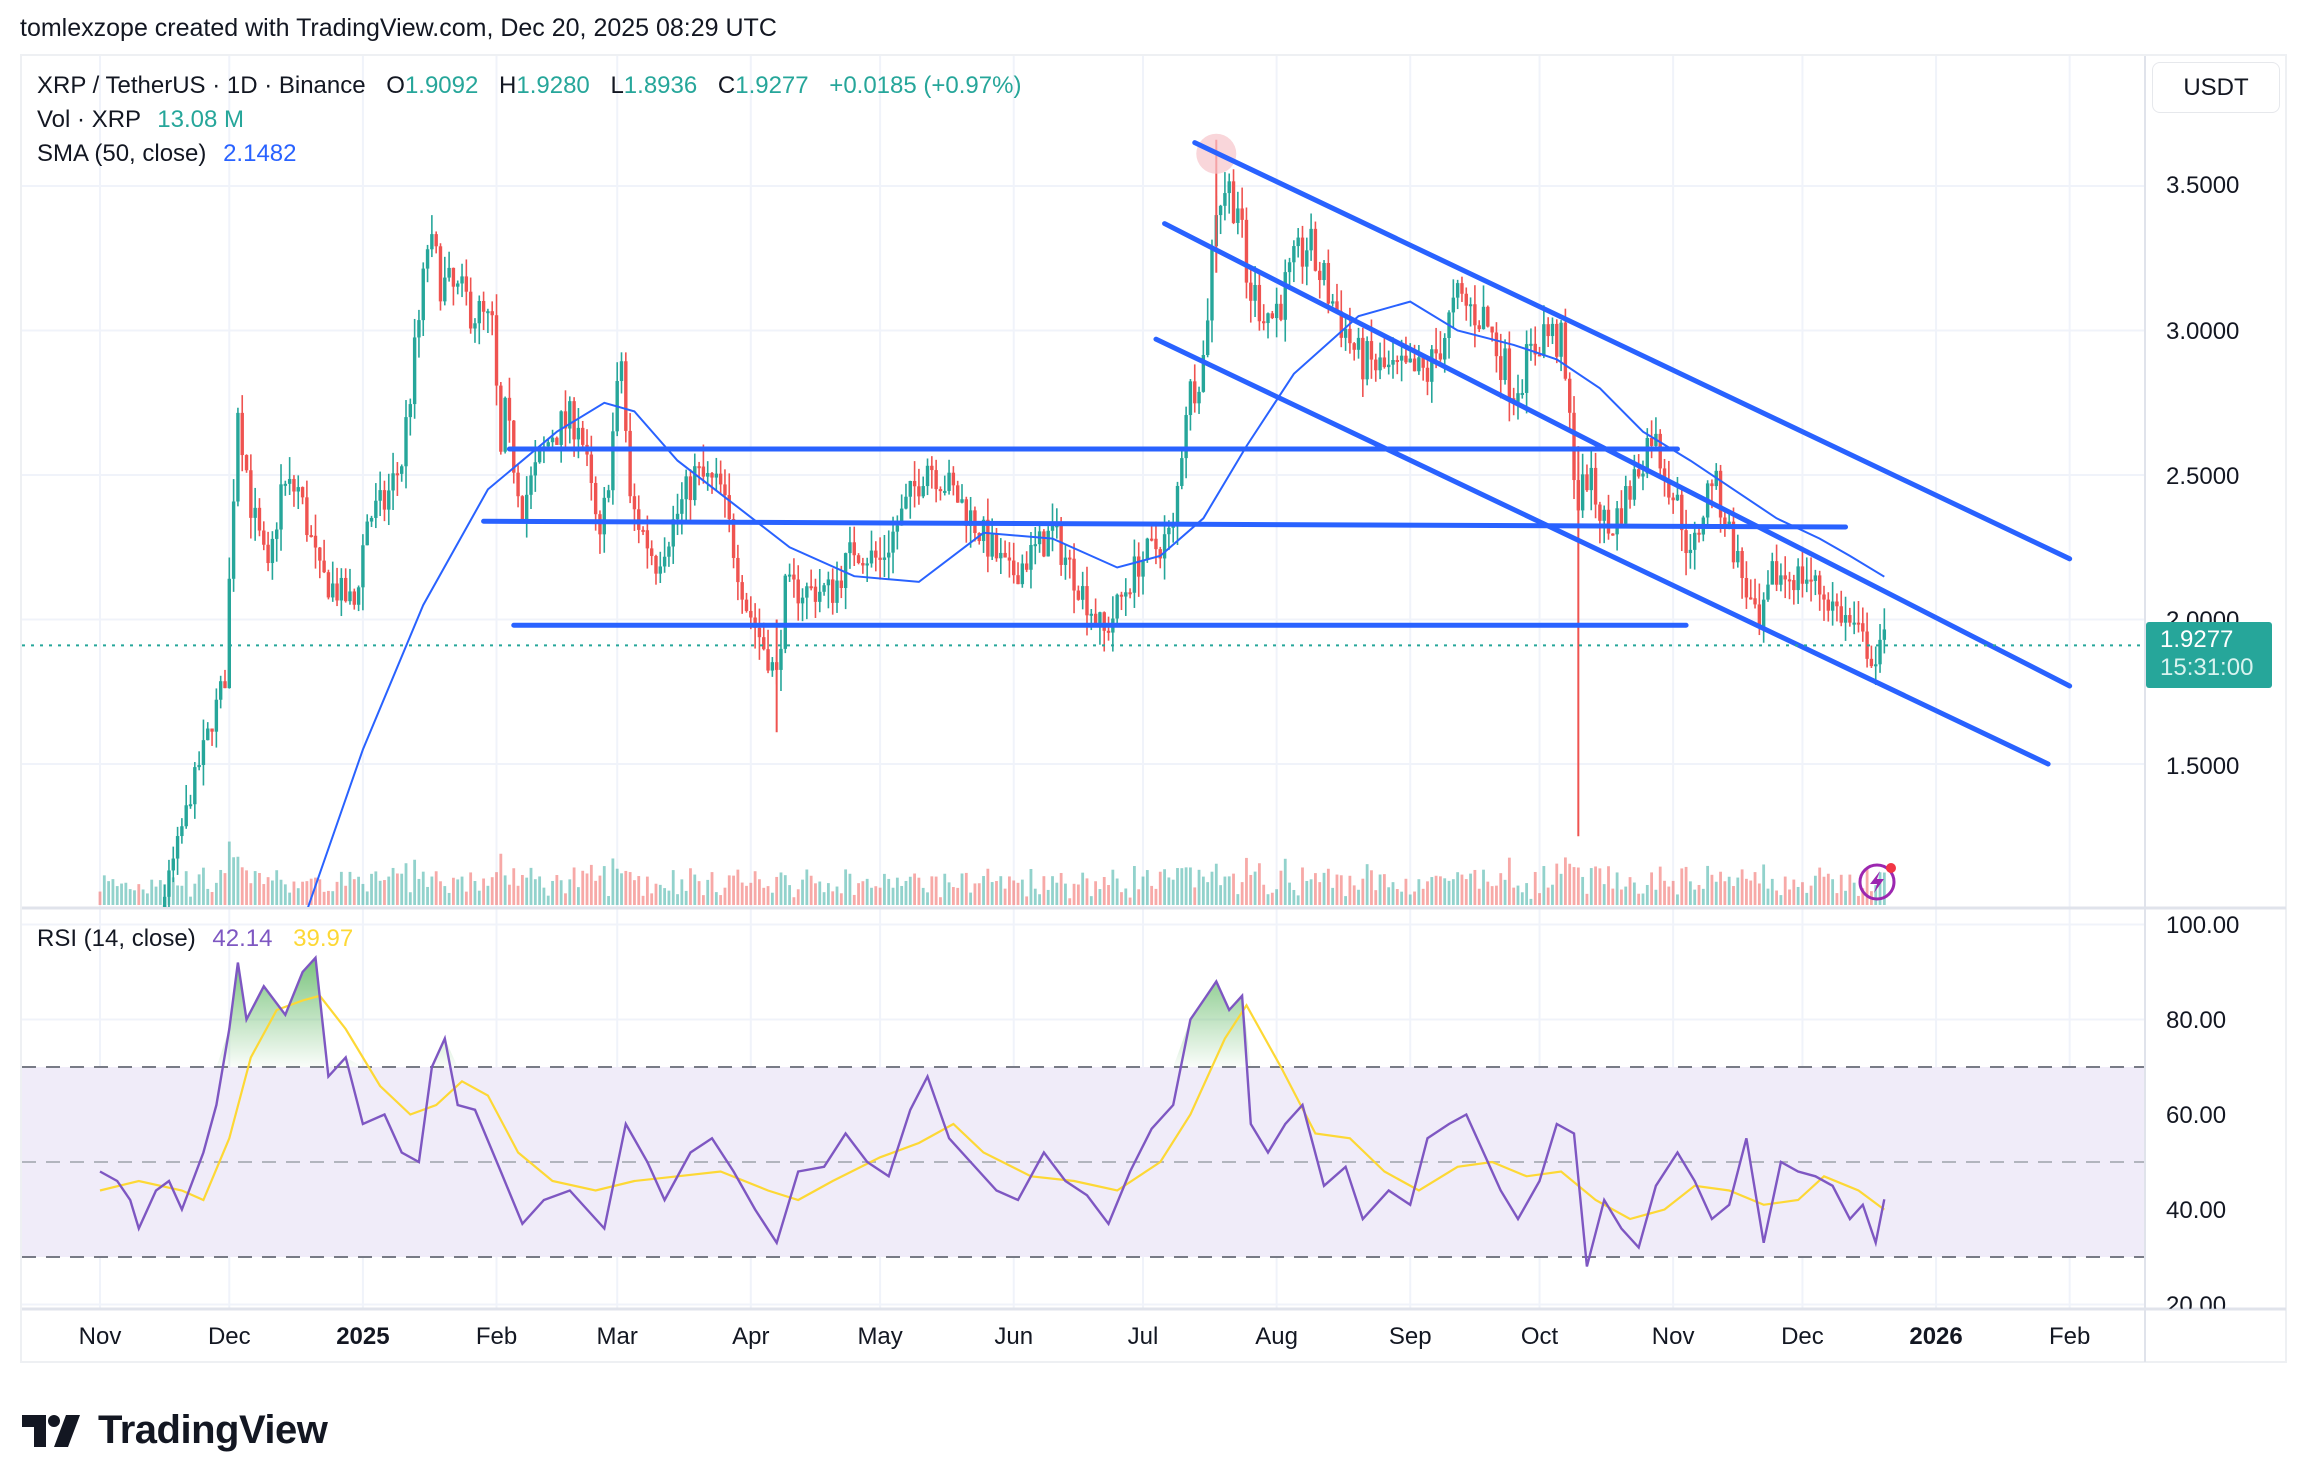 Image resolution: width=2308 pixels, height=1484 pixels. Describe the element at coordinates (772, 85) in the screenshot. I see `close-value: 1.9277` at that location.